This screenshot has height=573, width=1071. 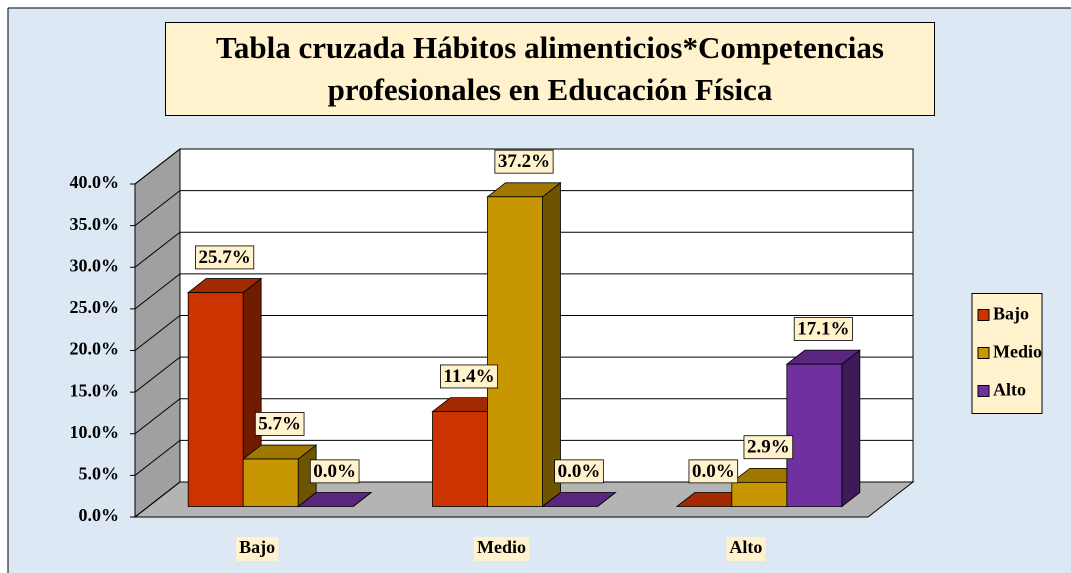 I want to click on y-tick-label: 40.0%, so click(x=95, y=182).